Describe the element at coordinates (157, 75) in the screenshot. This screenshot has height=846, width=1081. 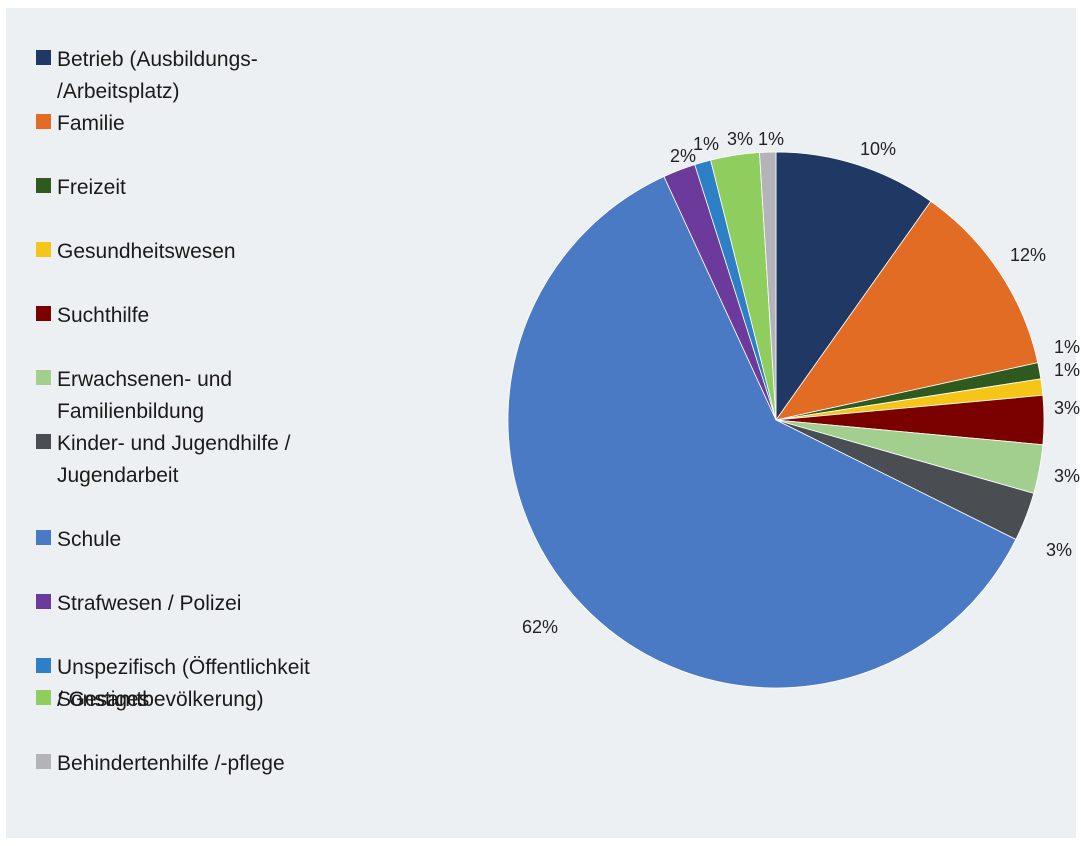
I see `legend-label: Betrieb (Ausbildungs- /Arbeitsplatz)` at that location.